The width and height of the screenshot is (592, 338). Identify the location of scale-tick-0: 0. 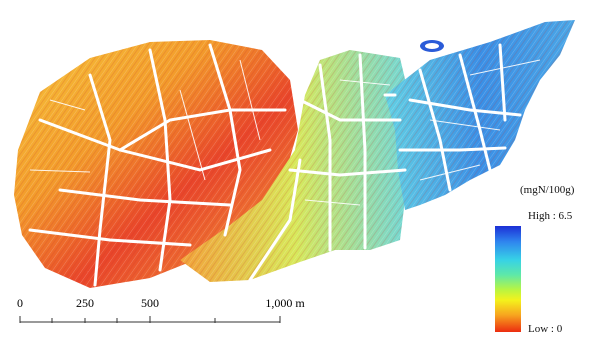
(20, 303).